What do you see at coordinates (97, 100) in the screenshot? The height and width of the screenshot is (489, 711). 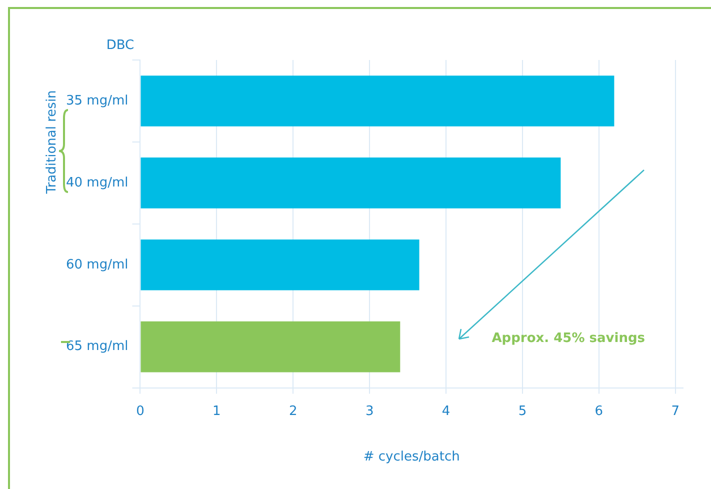 I see `y-tick-label: 35 mg/ml` at bounding box center [97, 100].